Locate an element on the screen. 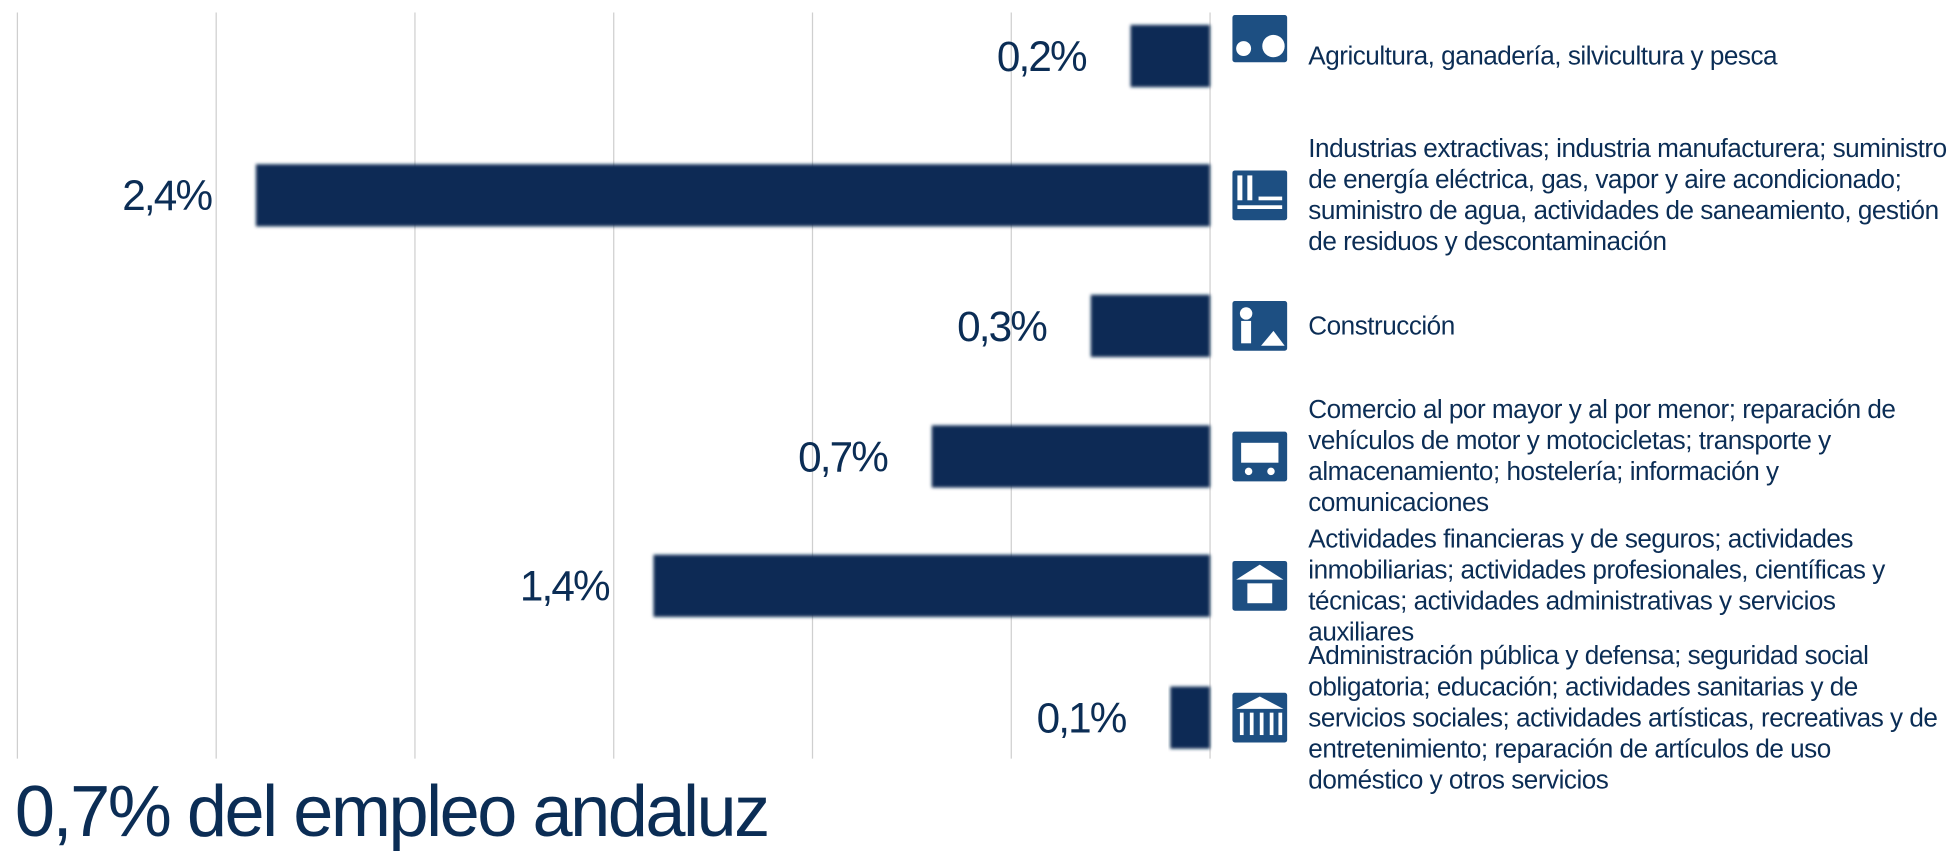 Image resolution: width=1950 pixels, height=857 pixels. value-label: 0,7% is located at coordinates (843, 456).